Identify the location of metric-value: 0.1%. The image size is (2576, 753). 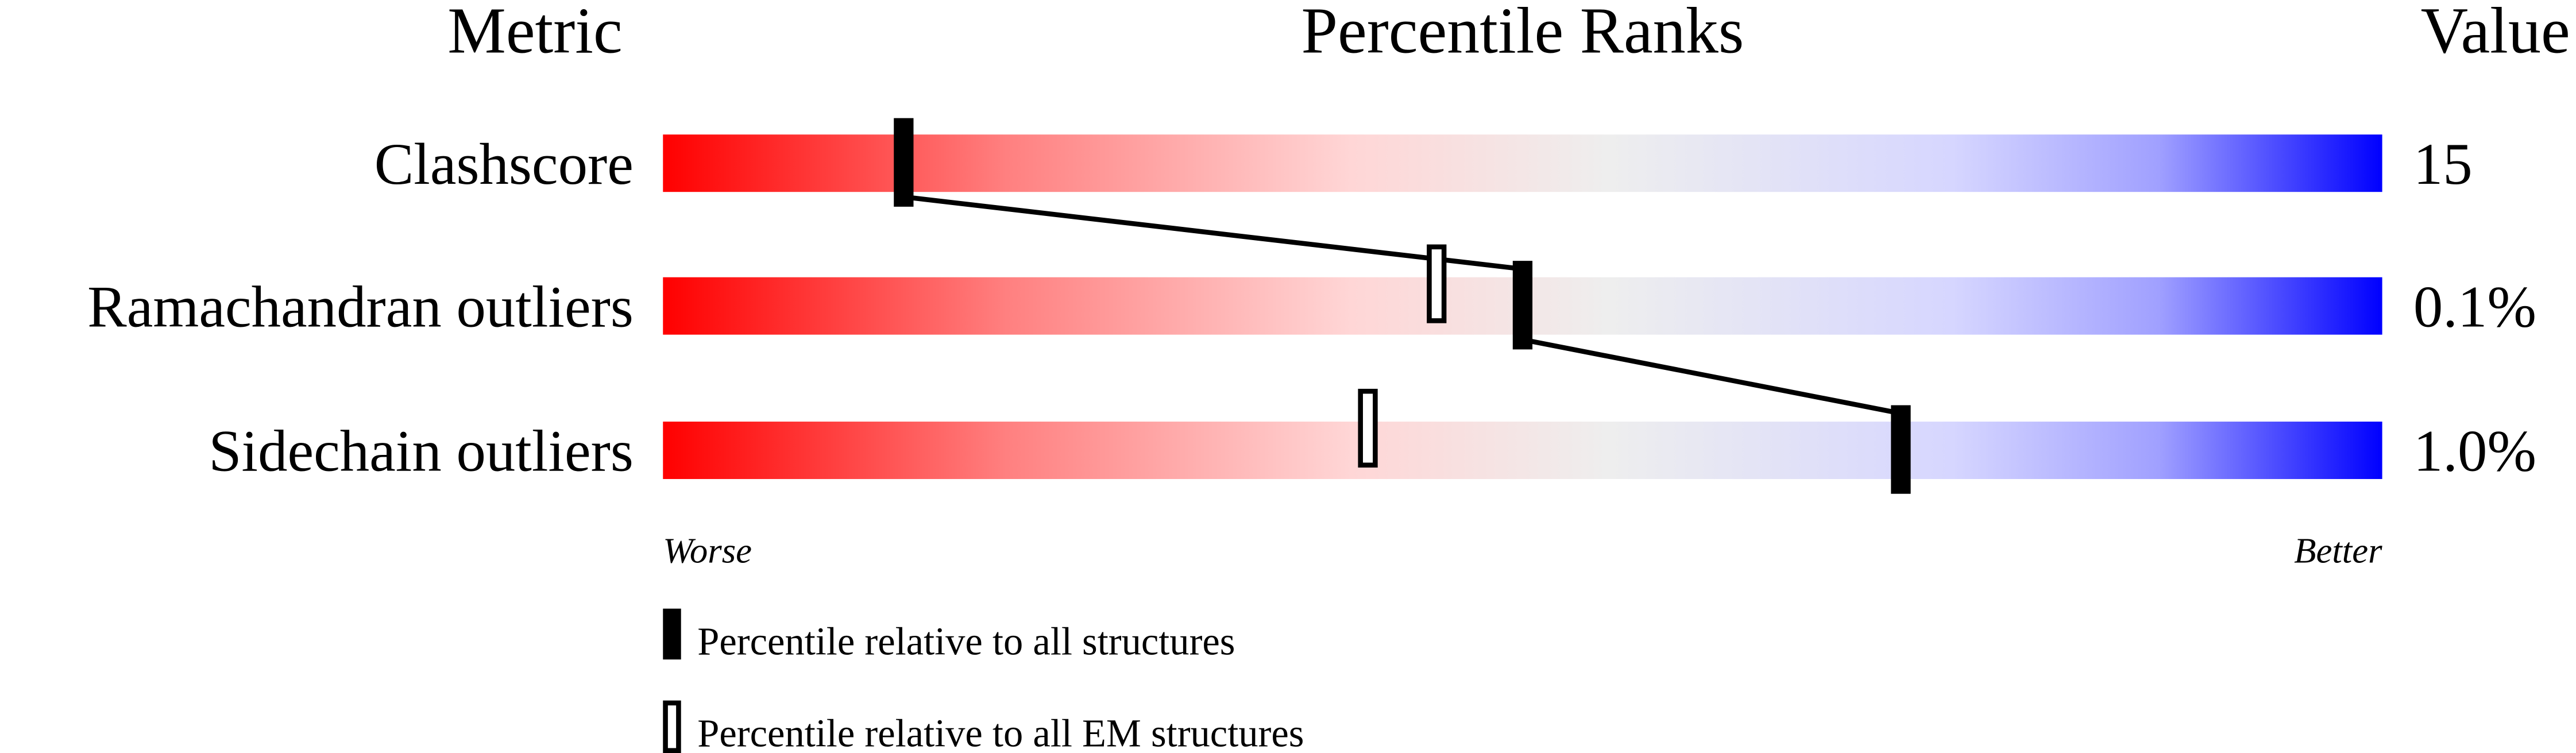
(2474, 306).